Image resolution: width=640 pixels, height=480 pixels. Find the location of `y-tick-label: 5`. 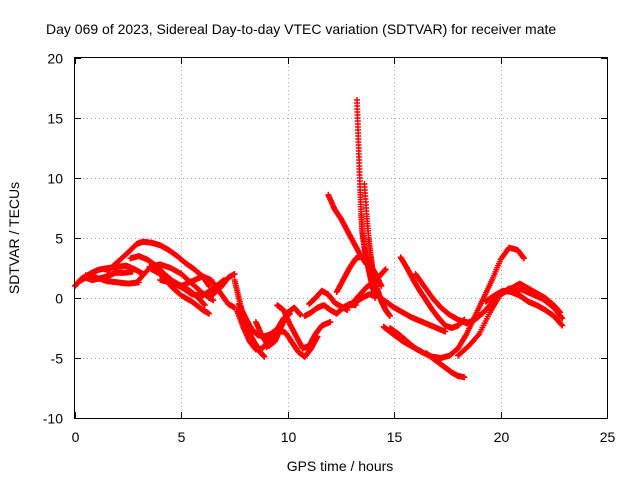

y-tick-label: 5 is located at coordinates (59, 239).